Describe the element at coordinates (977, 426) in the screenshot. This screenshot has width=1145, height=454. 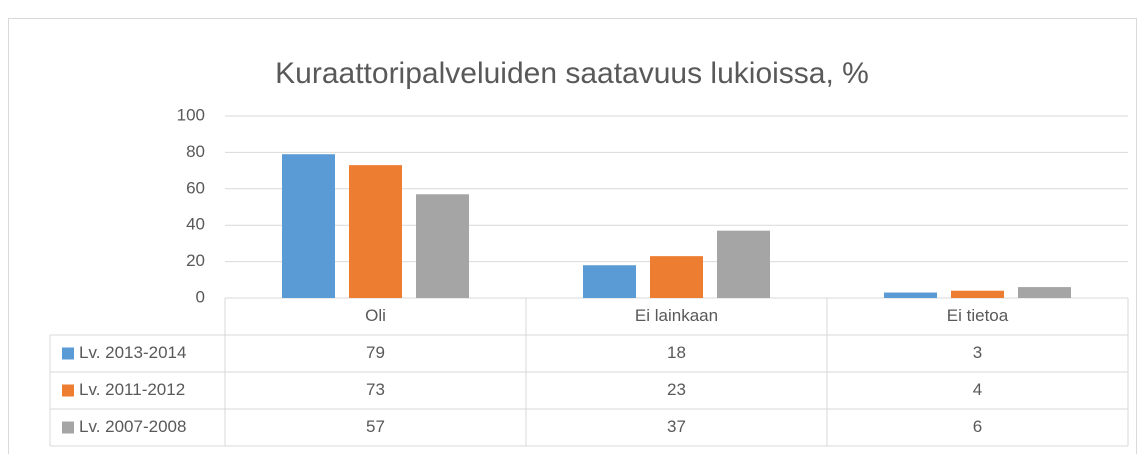
I see `table-value: 6` at that location.